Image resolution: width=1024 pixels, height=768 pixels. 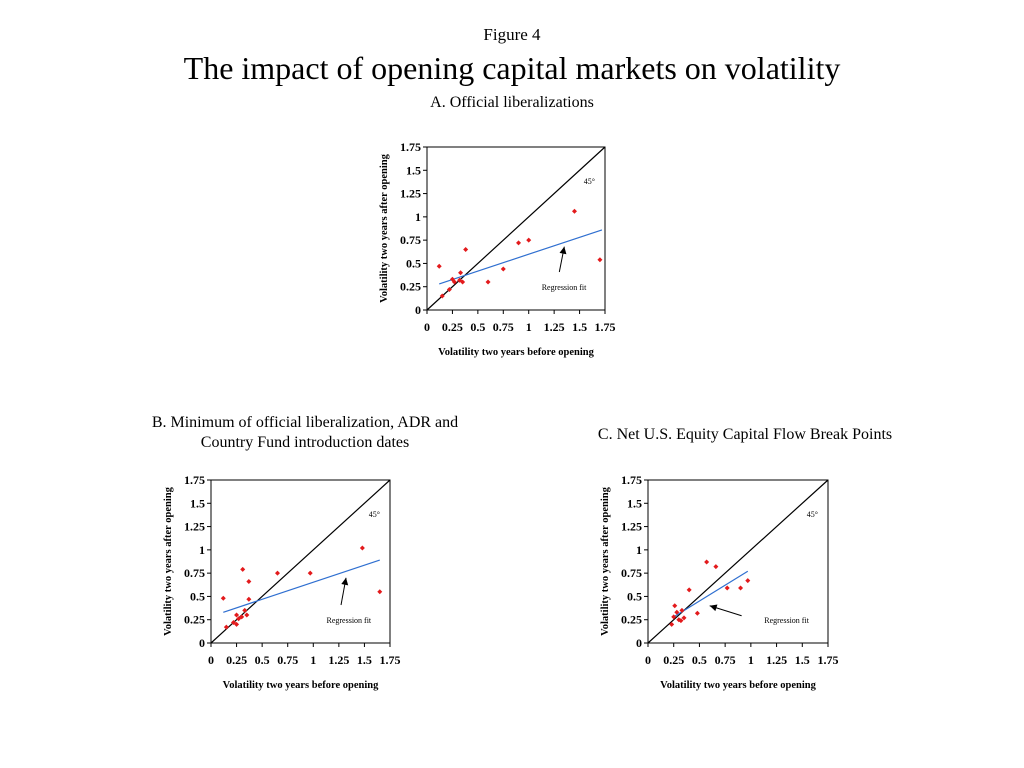 I want to click on x-tick-label: 0.25, so click(x=452, y=327).